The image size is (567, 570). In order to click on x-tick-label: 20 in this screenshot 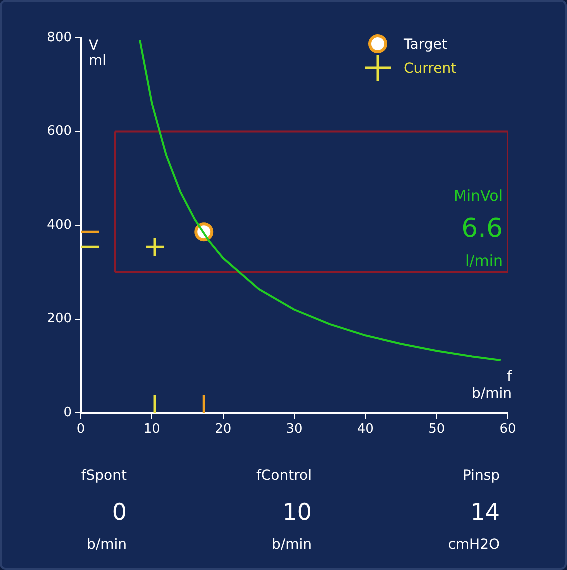, I will do `click(223, 430)`.